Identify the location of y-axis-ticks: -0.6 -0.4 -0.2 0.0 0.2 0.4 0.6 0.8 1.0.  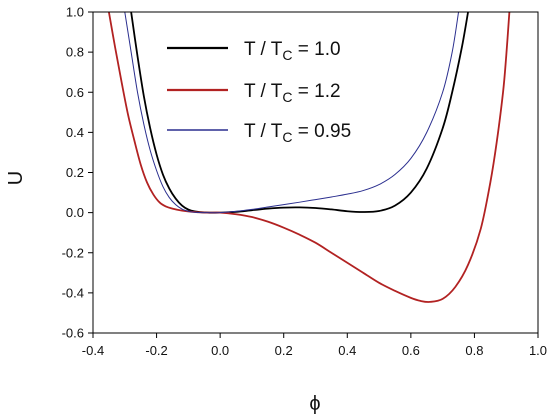
(77, 173).